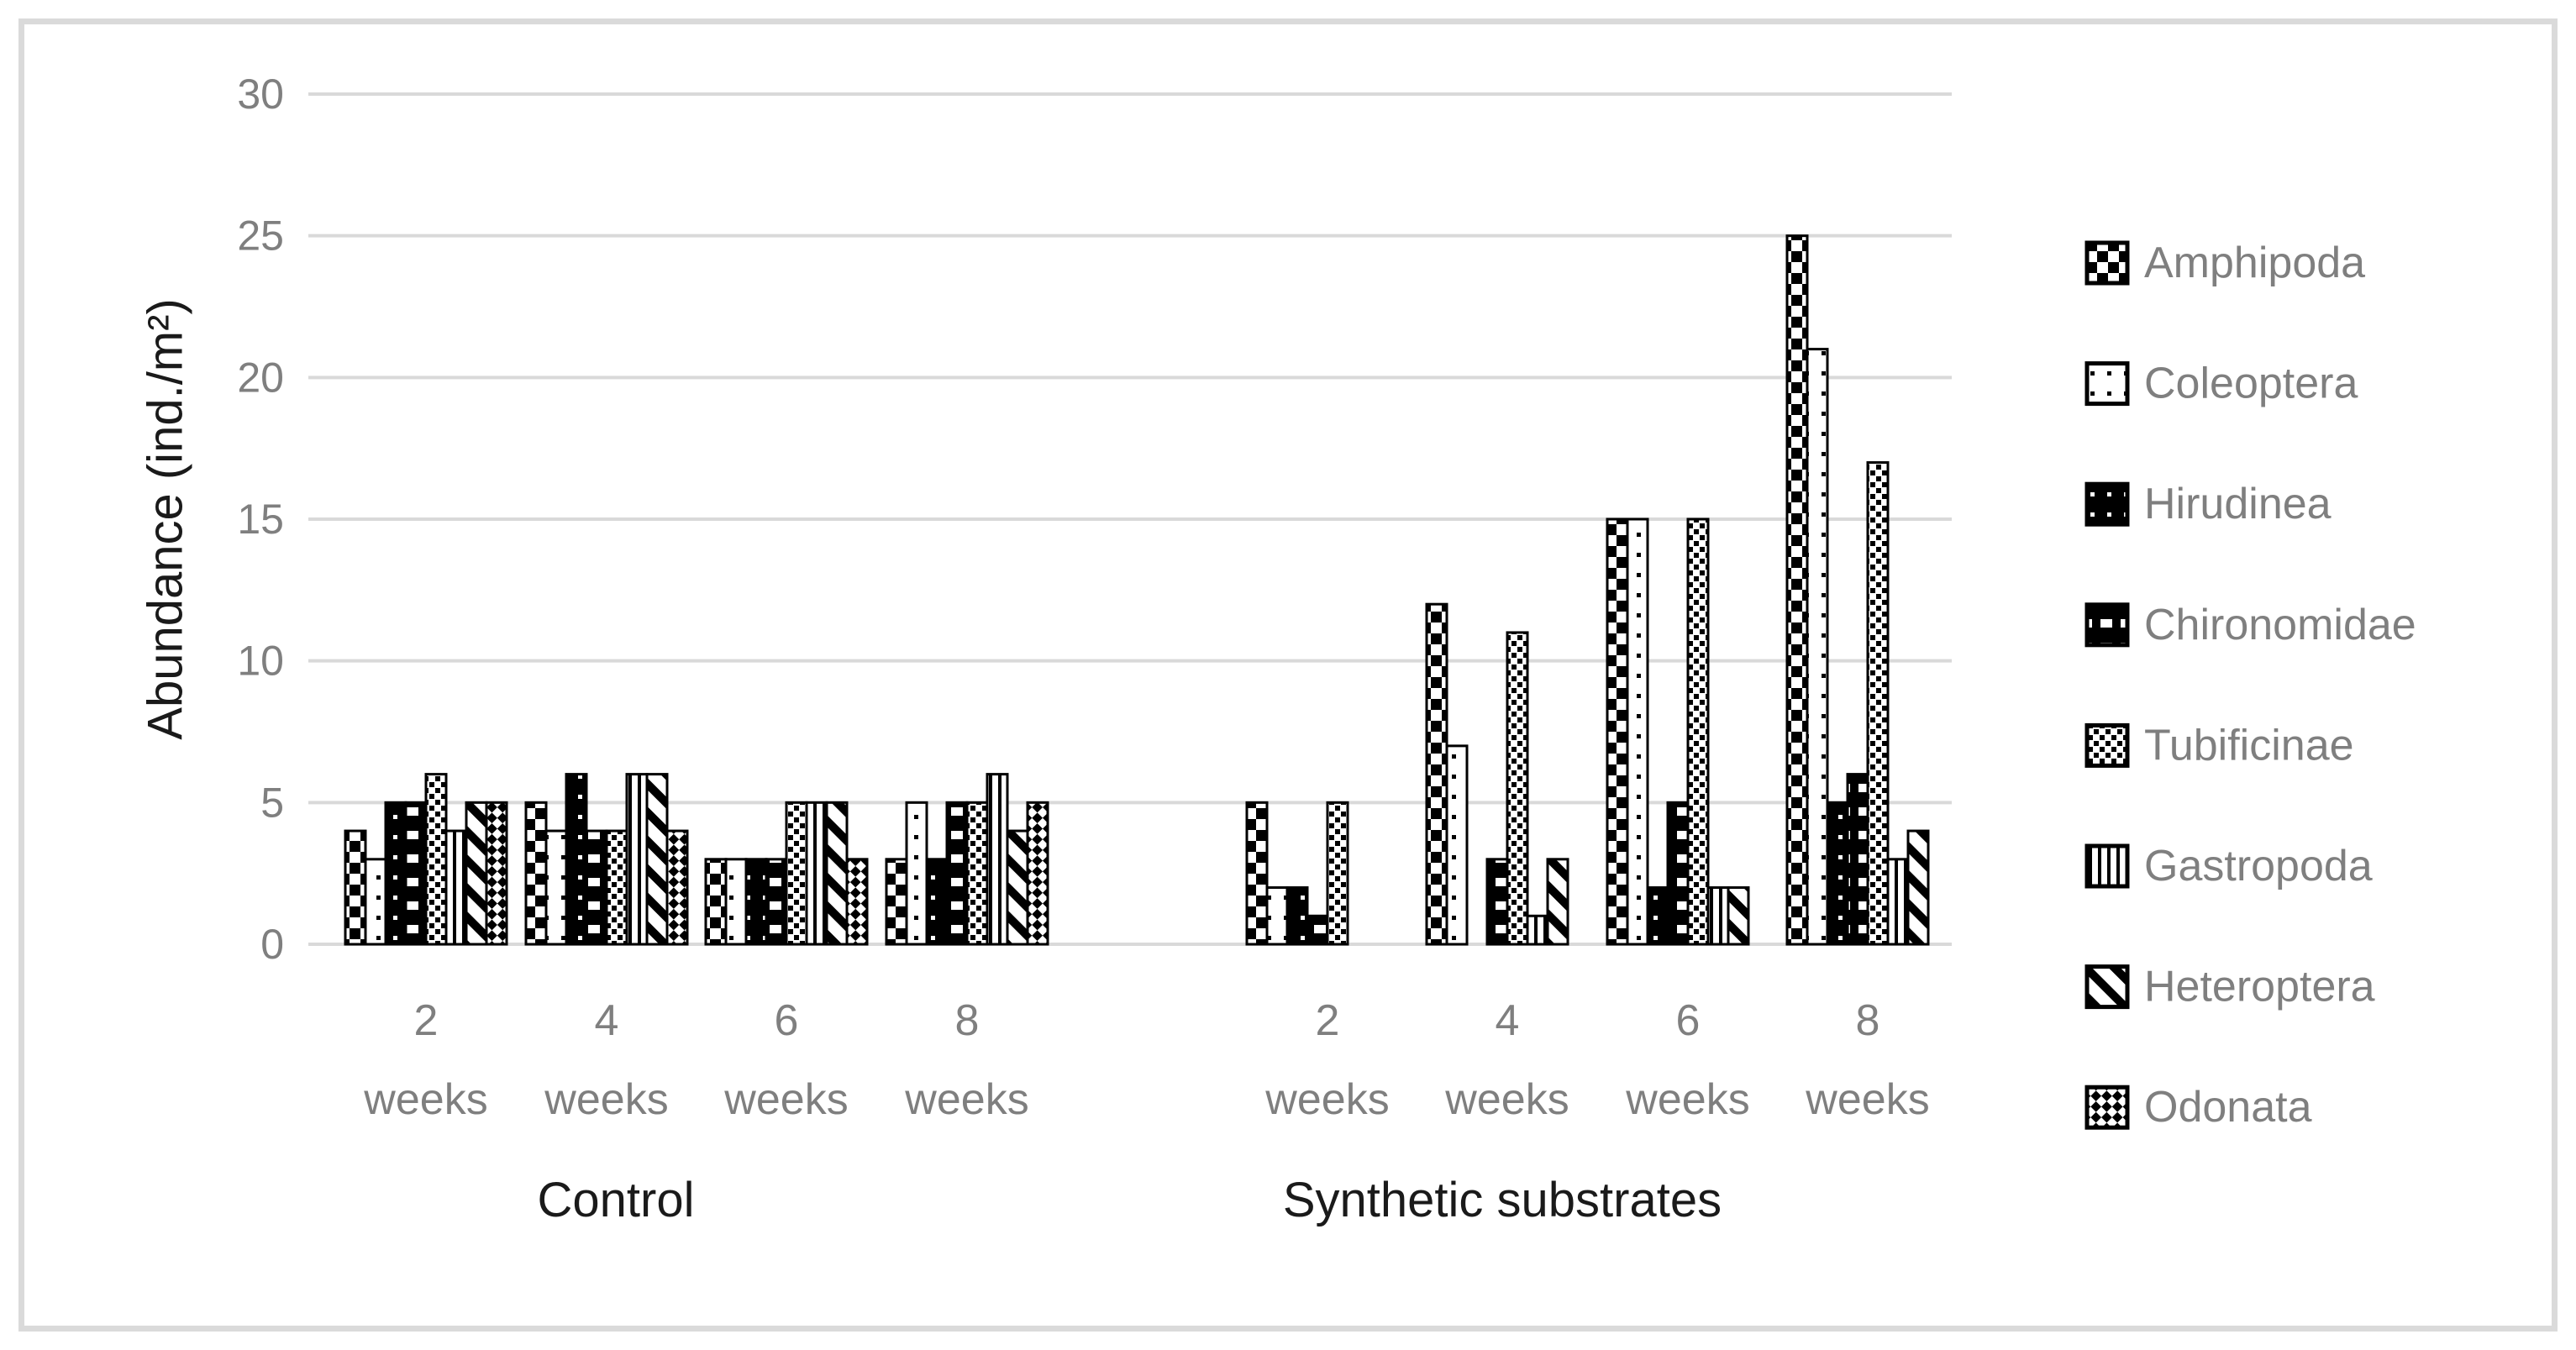 The height and width of the screenshot is (1350, 2576). I want to click on legend-swatch-vertical-lines-icon, so click(2107, 866).